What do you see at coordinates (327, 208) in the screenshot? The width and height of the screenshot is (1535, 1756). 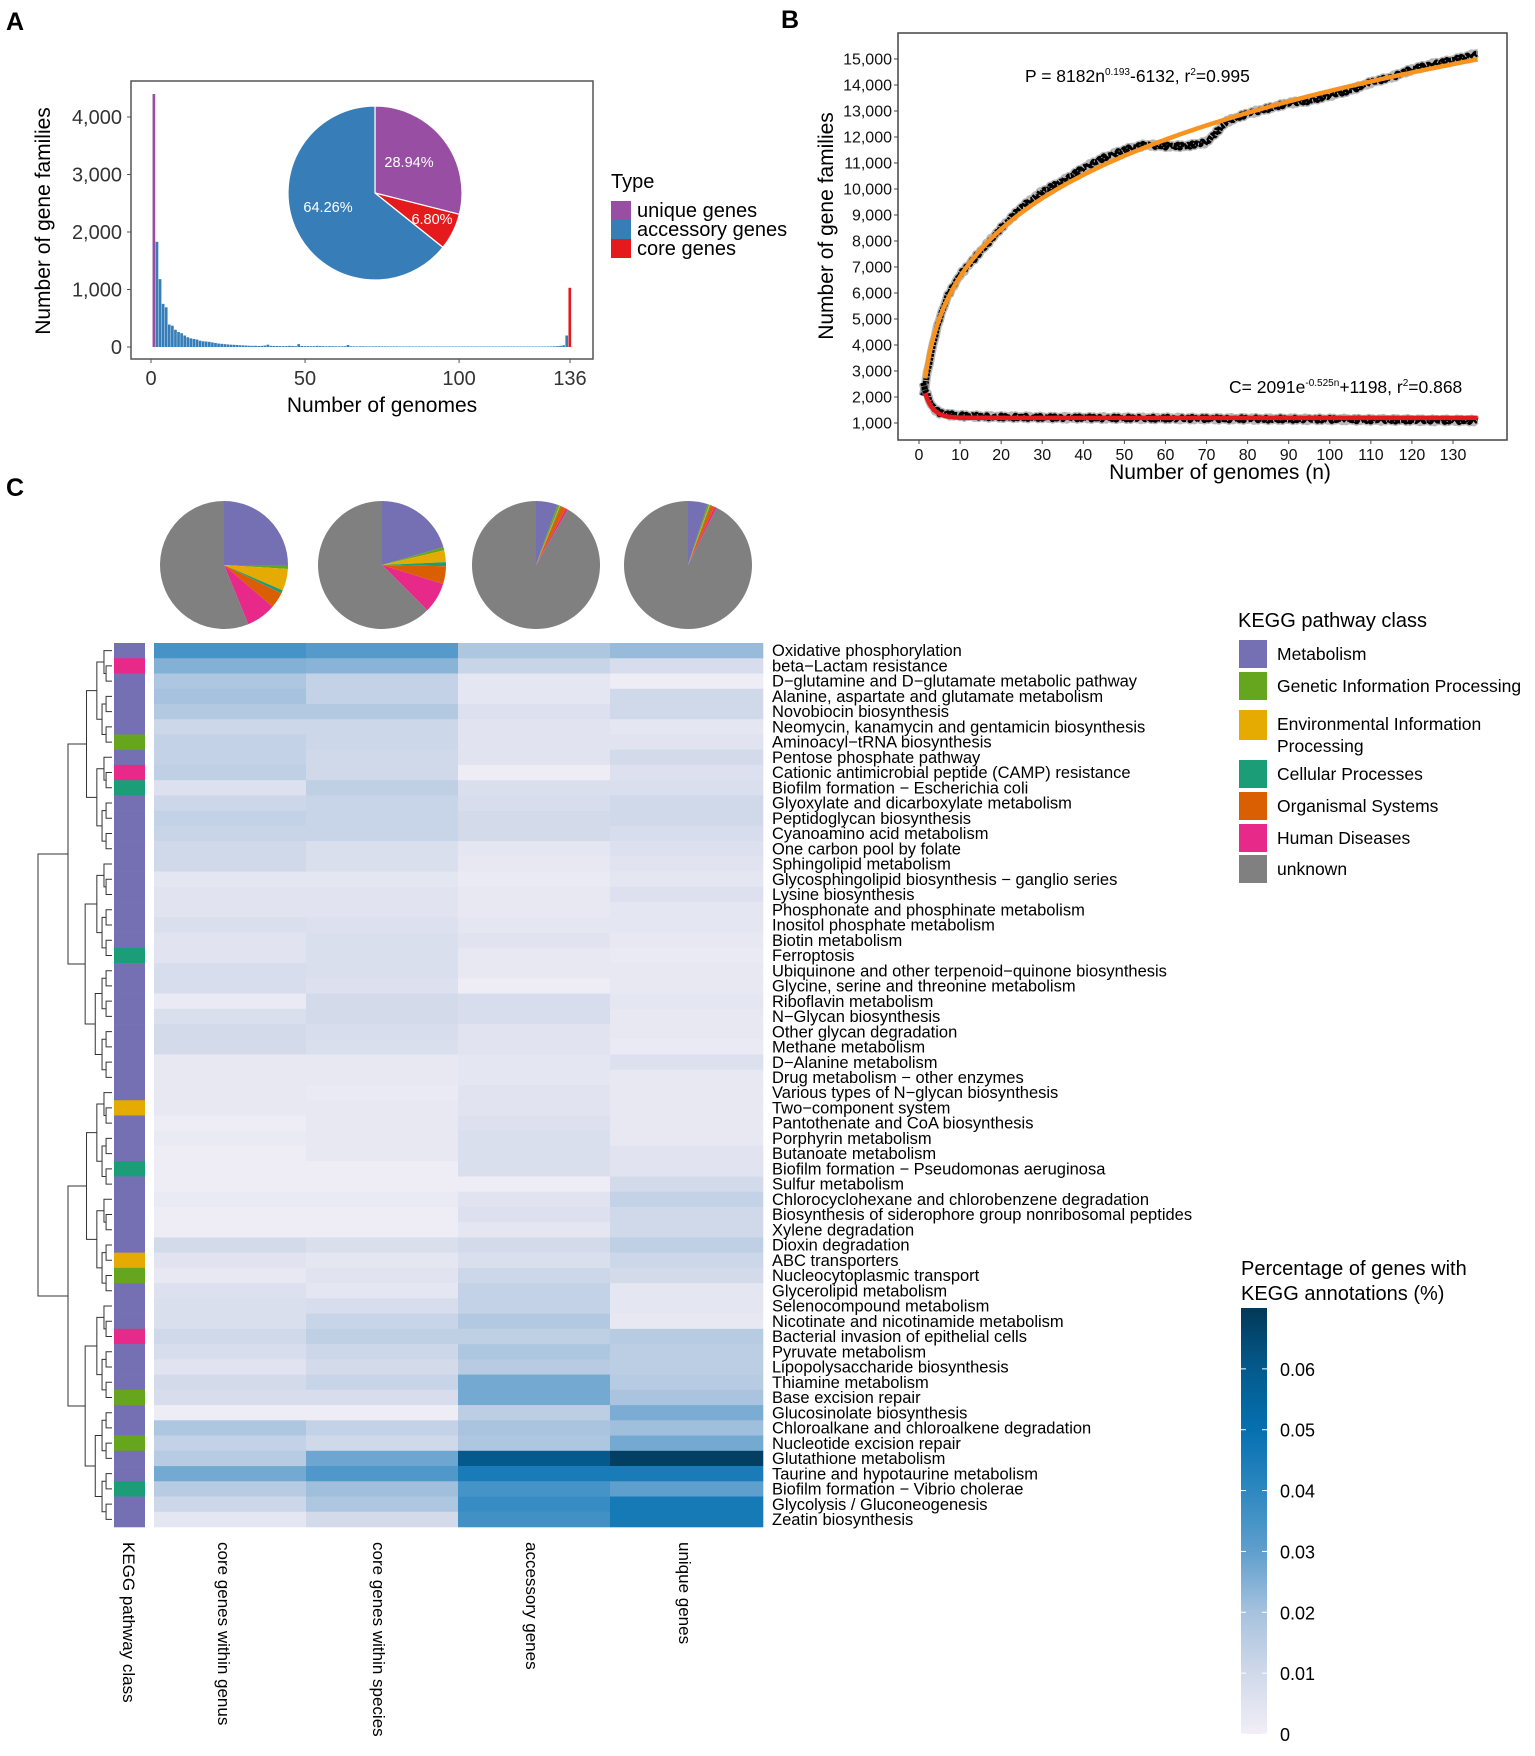 I see `pie-percent-label: 64.26%` at bounding box center [327, 208].